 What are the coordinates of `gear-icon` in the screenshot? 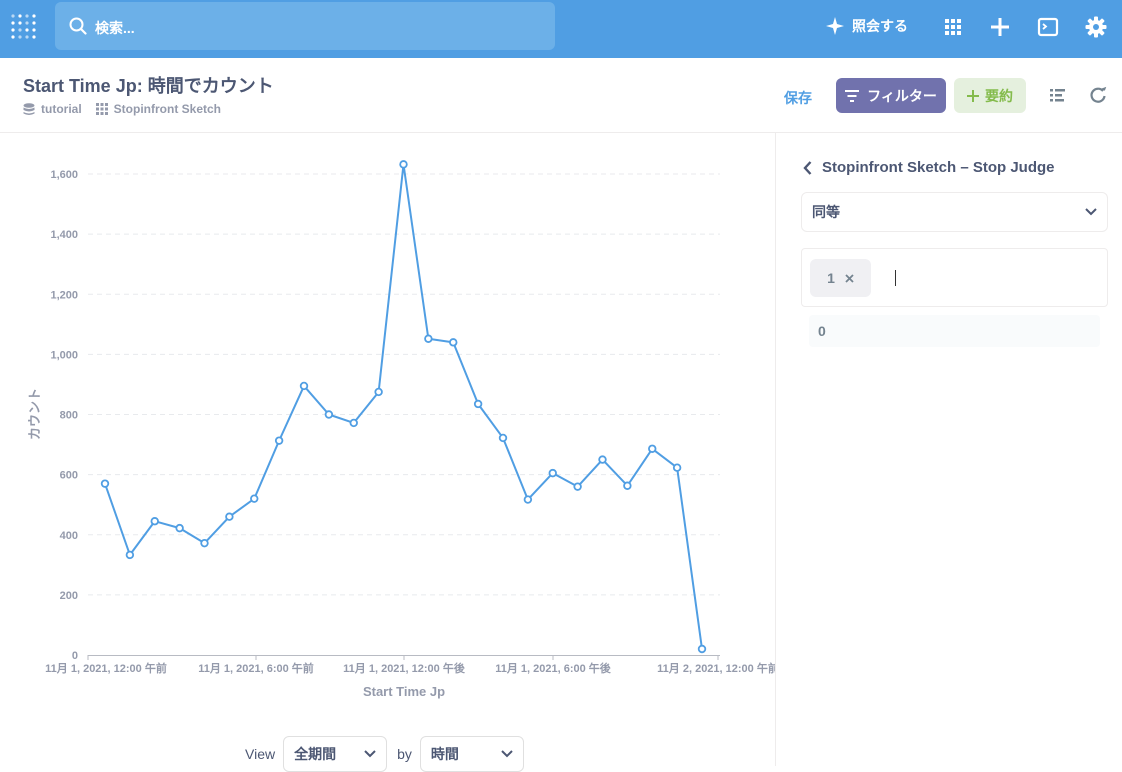 It's located at (1096, 27).